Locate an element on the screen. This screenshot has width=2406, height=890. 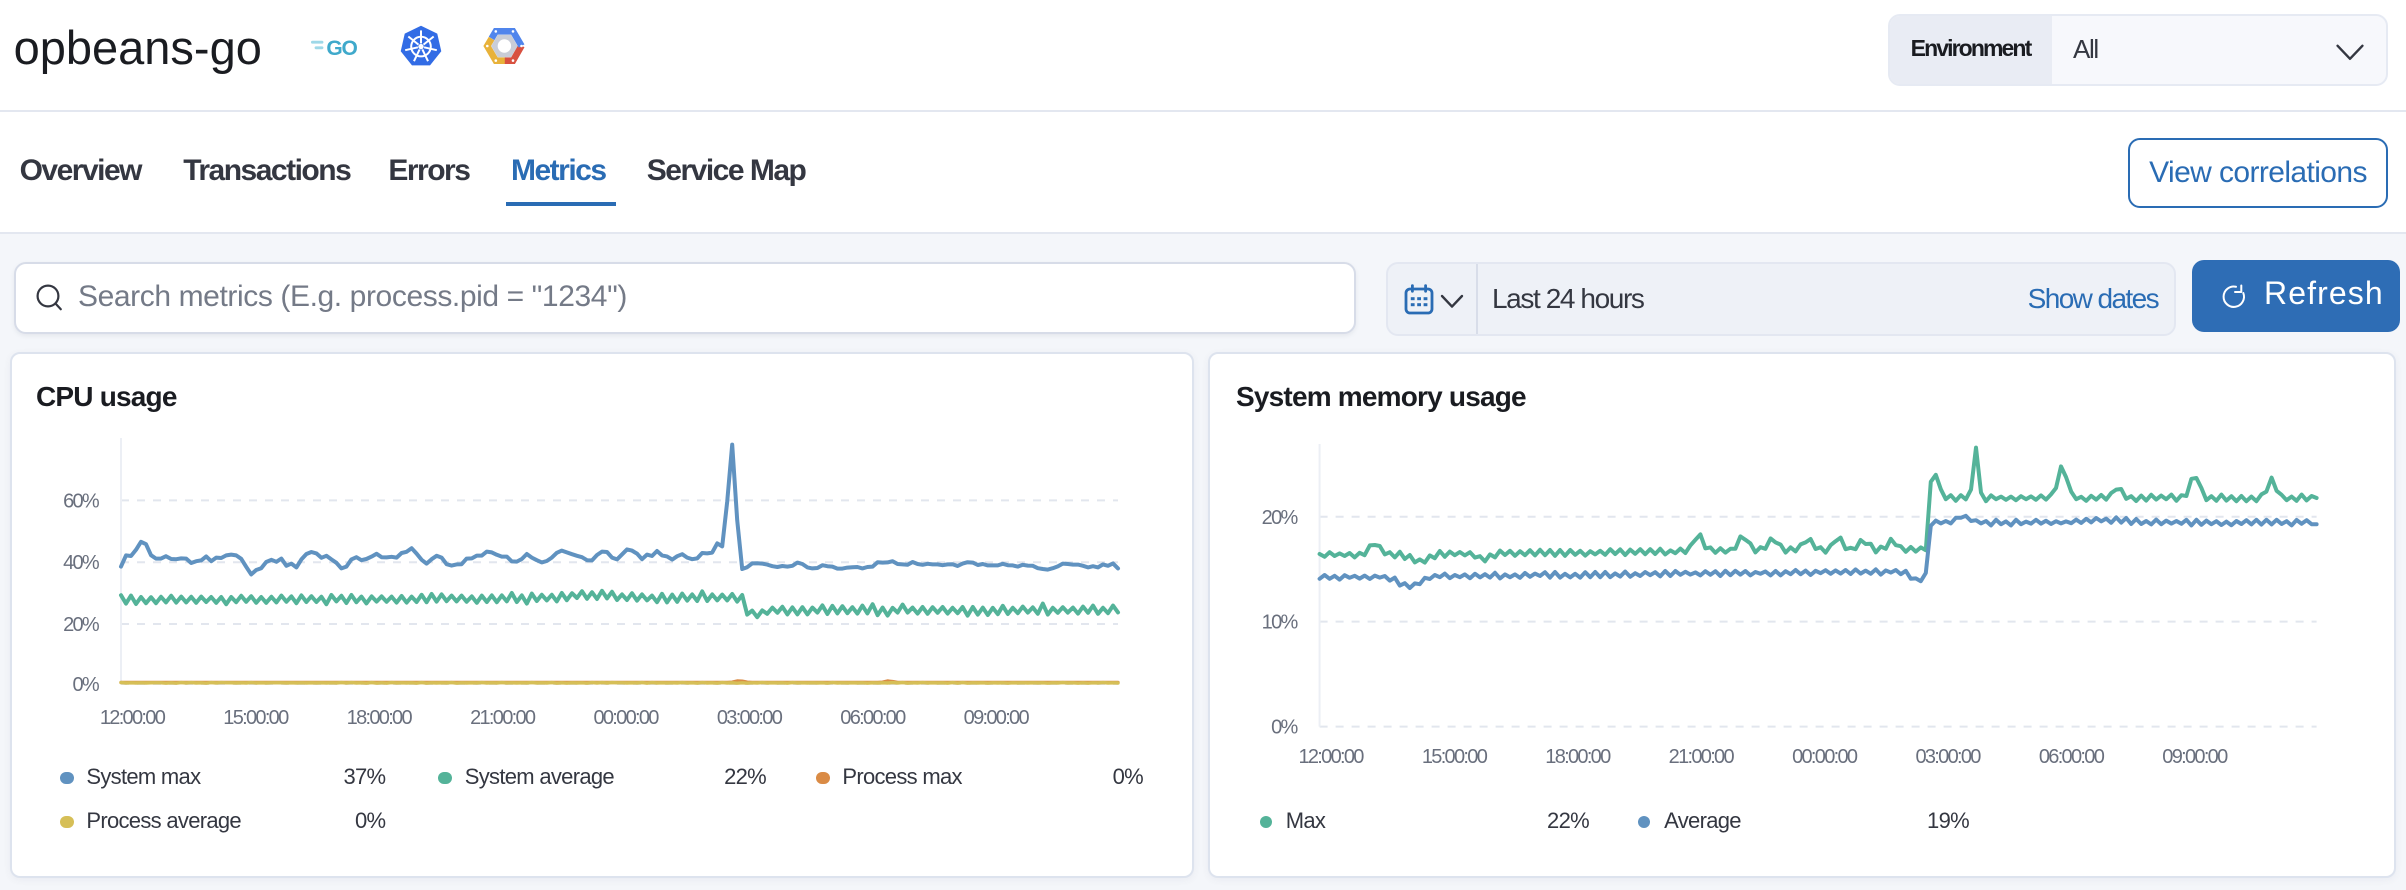
svg-text: 10% is located at coordinates (1280, 622).